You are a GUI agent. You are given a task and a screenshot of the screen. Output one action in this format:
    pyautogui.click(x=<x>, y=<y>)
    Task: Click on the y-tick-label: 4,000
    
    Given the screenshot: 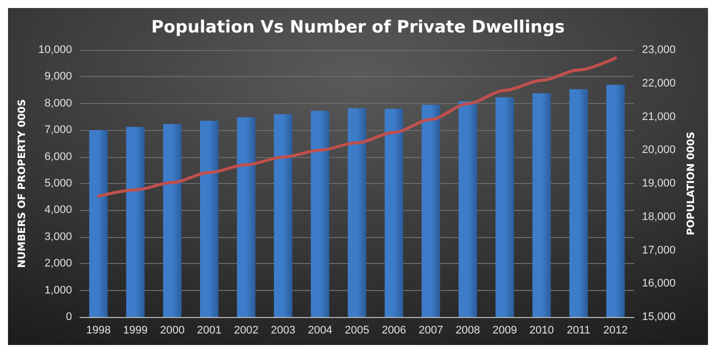 What is the action you would take?
    pyautogui.click(x=58, y=210)
    